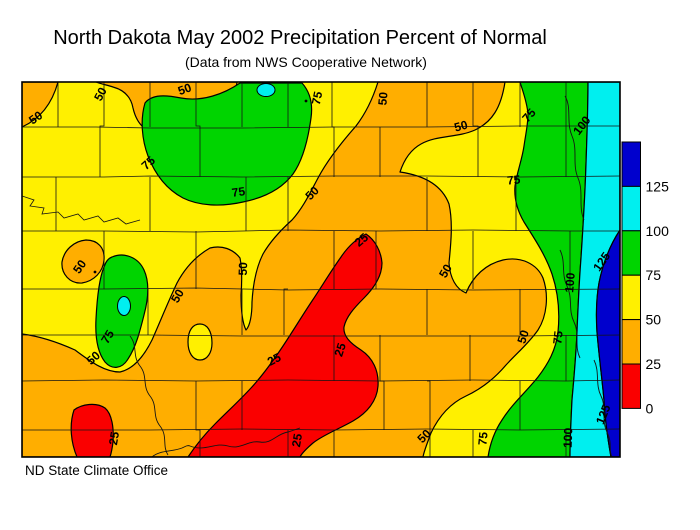  What do you see at coordinates (124, 306) in the screenshot?
I see `lake-southwest` at bounding box center [124, 306].